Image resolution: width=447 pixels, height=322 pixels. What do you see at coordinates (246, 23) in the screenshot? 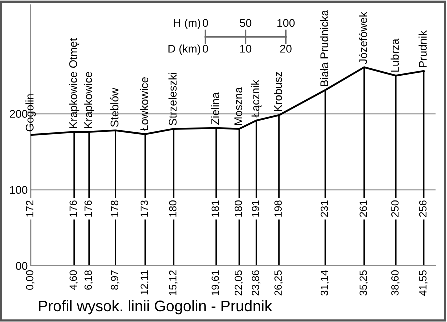
I see `annotation: 50` at bounding box center [246, 23].